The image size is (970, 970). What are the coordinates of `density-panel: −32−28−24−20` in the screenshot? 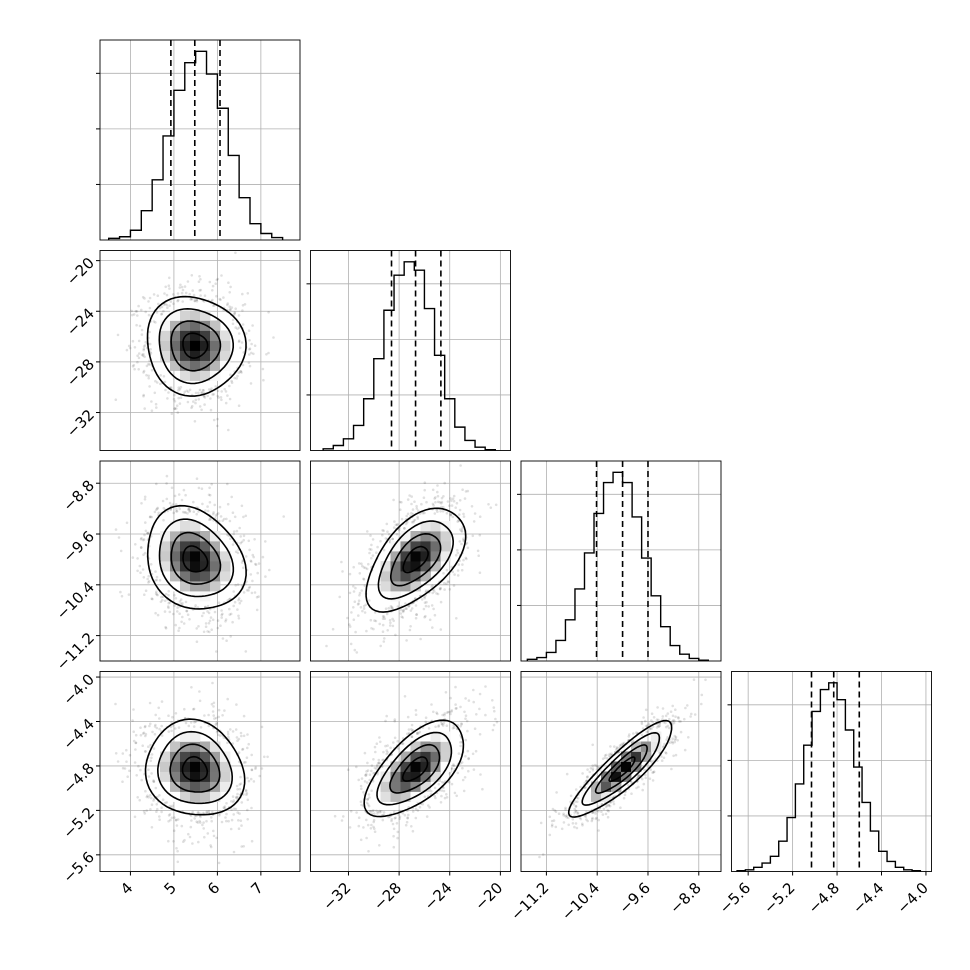 It's located at (410, 792).